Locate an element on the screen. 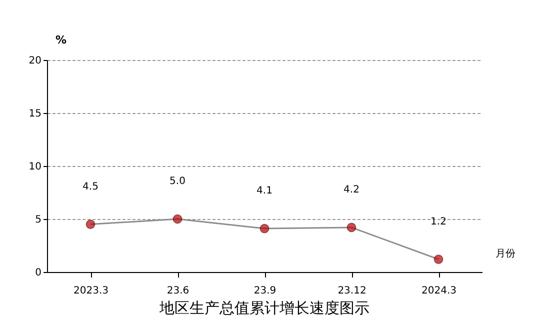 The height and width of the screenshot is (327, 554). x-axis-title: 月份 is located at coordinates (506, 254).